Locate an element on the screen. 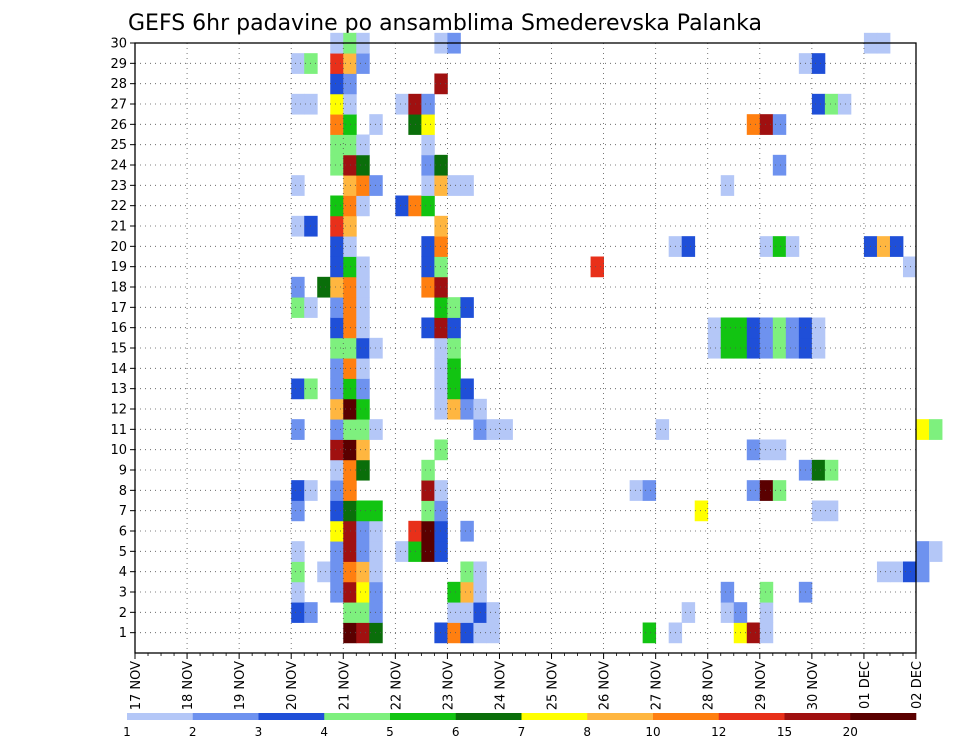 The width and height of the screenshot is (960, 746). x-tick-label: 25 NOV is located at coordinates (553, 685).